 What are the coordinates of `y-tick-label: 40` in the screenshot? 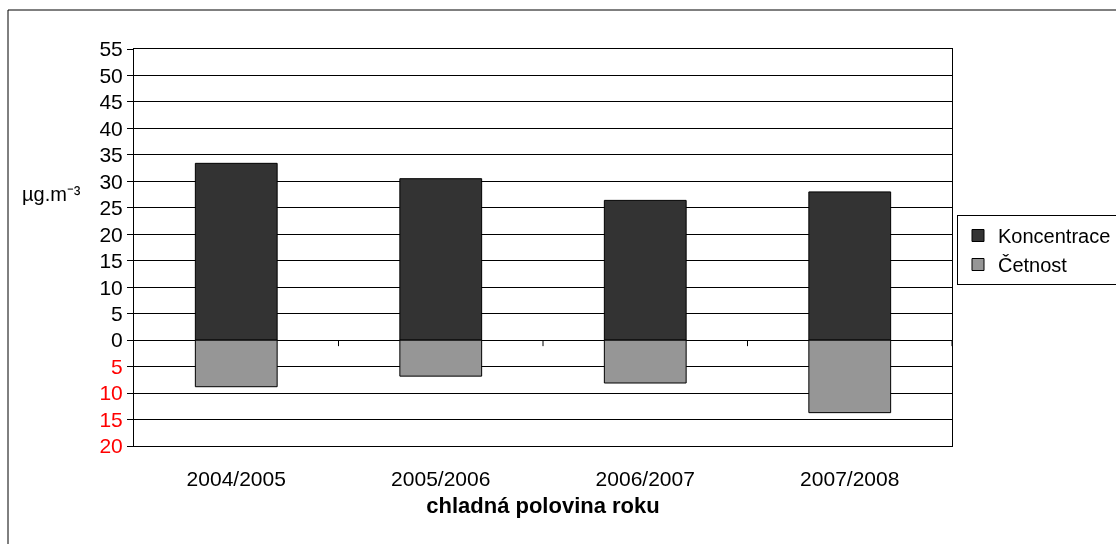 It's located at (111, 128).